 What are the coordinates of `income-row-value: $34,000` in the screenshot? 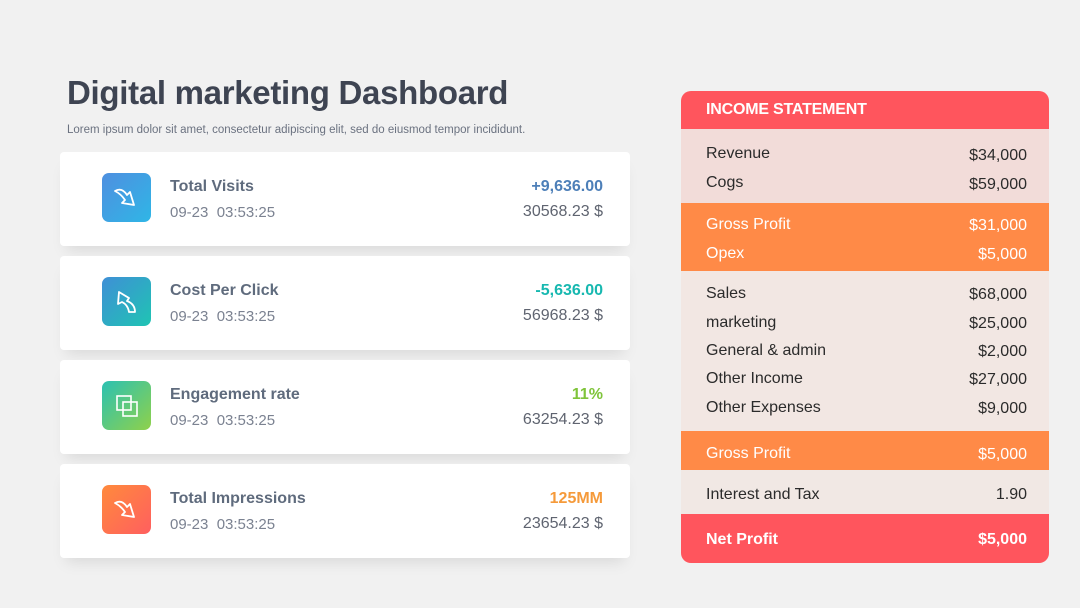 It's located at (998, 155).